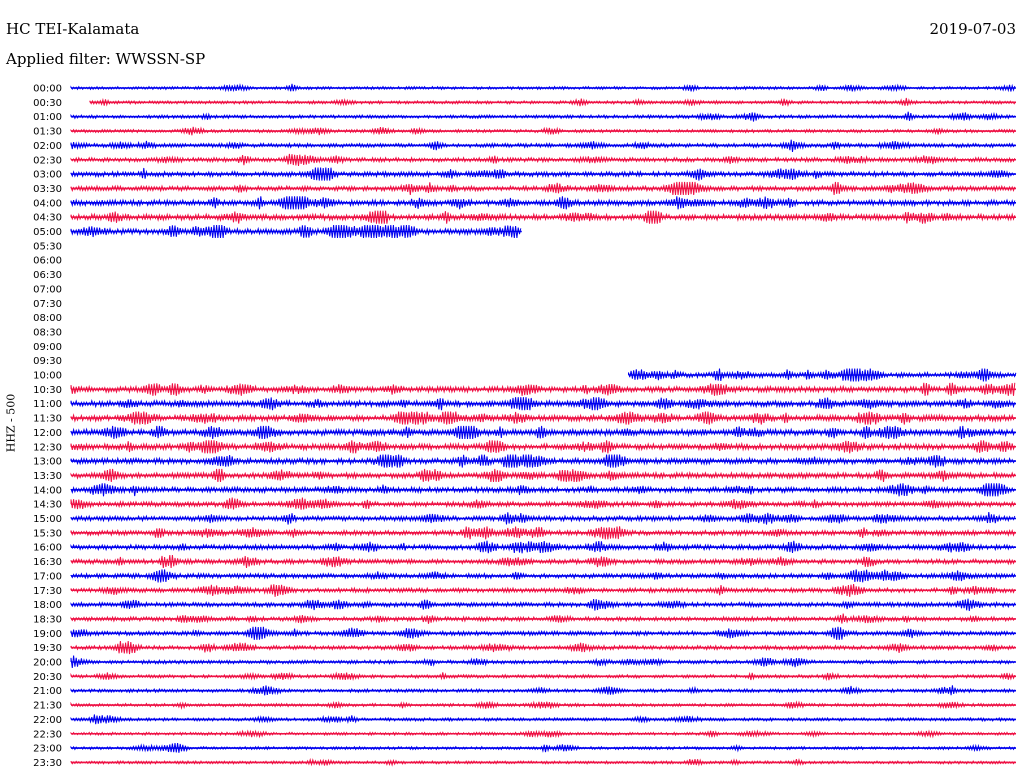 The image size is (1024, 780). Describe the element at coordinates (47, 376) in the screenshot. I see `time-tick-label: 10:00` at that location.